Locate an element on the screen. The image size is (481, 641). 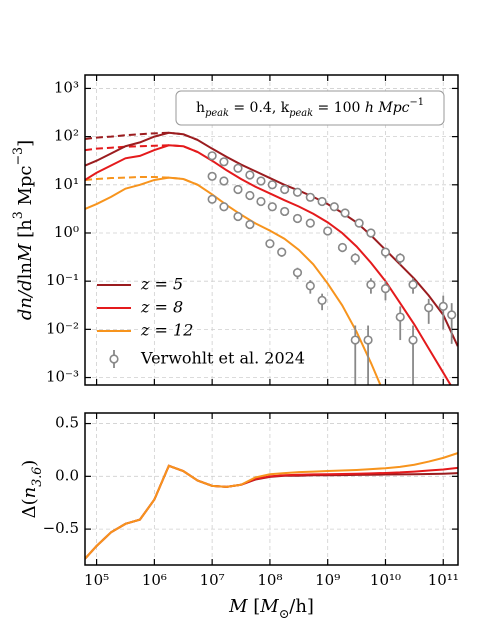
y-tick-label: 0.0 is located at coordinates (67, 475).